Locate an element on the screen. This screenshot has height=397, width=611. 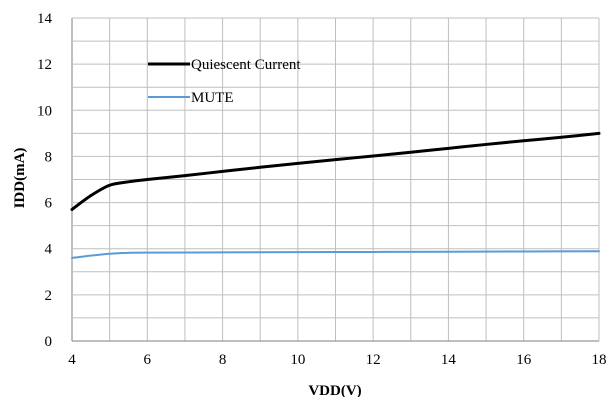
y-tick-label: 0 is located at coordinates (49, 342).